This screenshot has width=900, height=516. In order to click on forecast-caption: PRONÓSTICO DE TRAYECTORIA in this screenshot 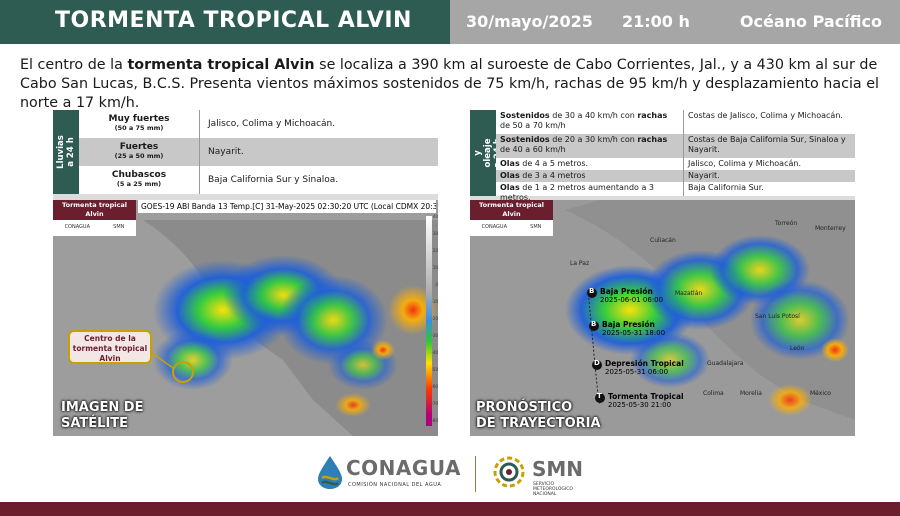, I will do `click(538, 415)`.